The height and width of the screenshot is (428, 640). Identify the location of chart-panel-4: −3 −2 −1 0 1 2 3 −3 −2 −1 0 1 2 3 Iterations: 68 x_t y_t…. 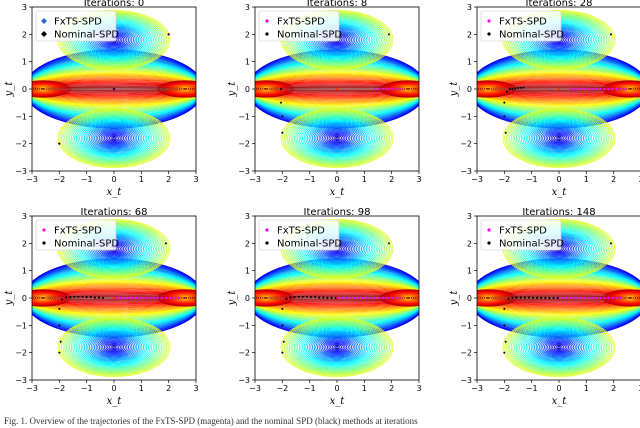
(101, 307).